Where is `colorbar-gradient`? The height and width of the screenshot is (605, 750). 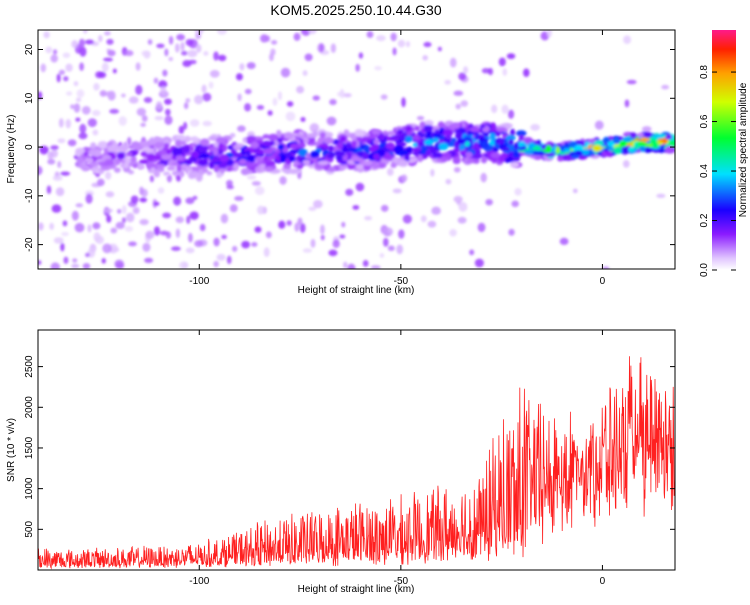 colorbar-gradient is located at coordinates (724, 150).